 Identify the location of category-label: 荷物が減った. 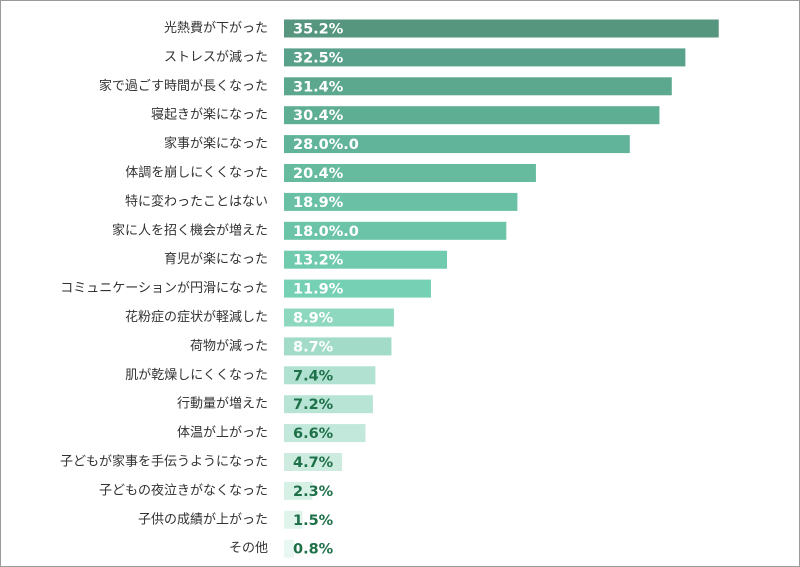
(229, 346).